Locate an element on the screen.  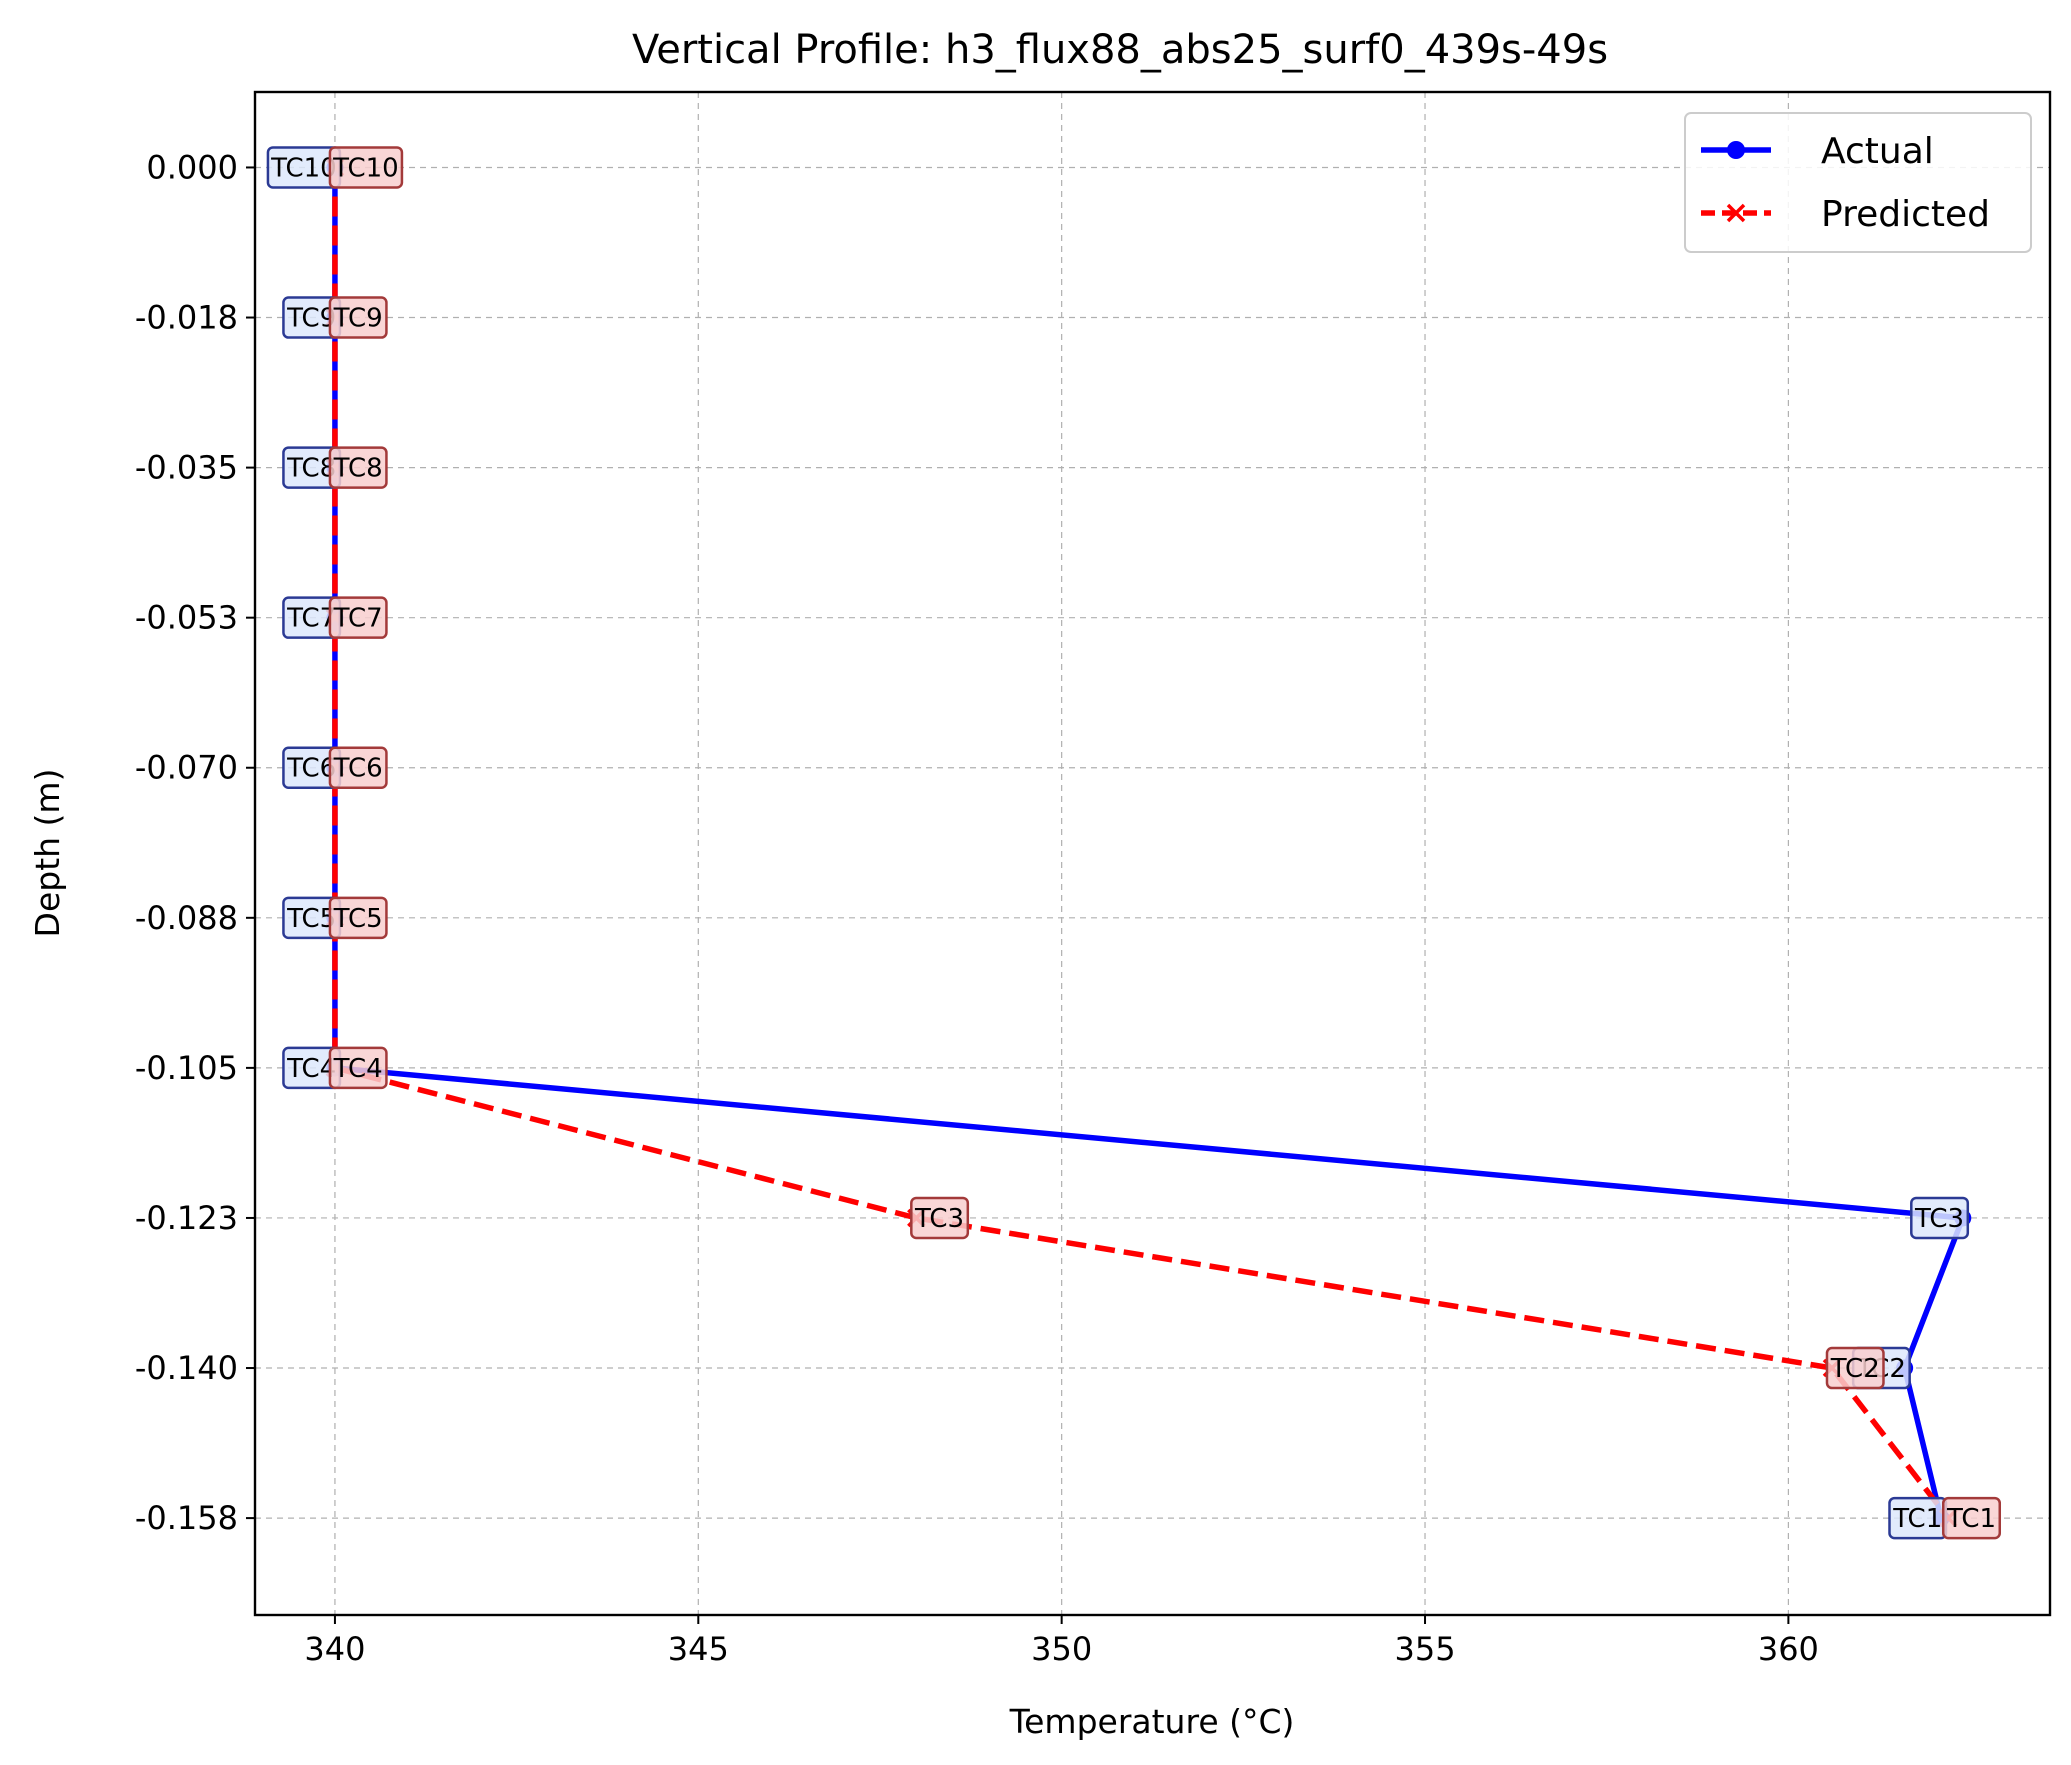
y-tick-label: -0.140 is located at coordinates (186, 1368).